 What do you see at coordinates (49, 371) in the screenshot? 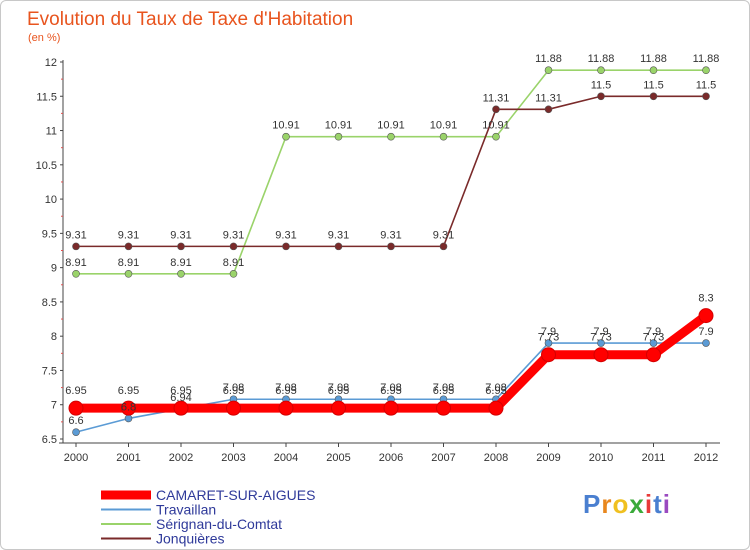
I see `y-tick-label: 7.5` at bounding box center [49, 371].